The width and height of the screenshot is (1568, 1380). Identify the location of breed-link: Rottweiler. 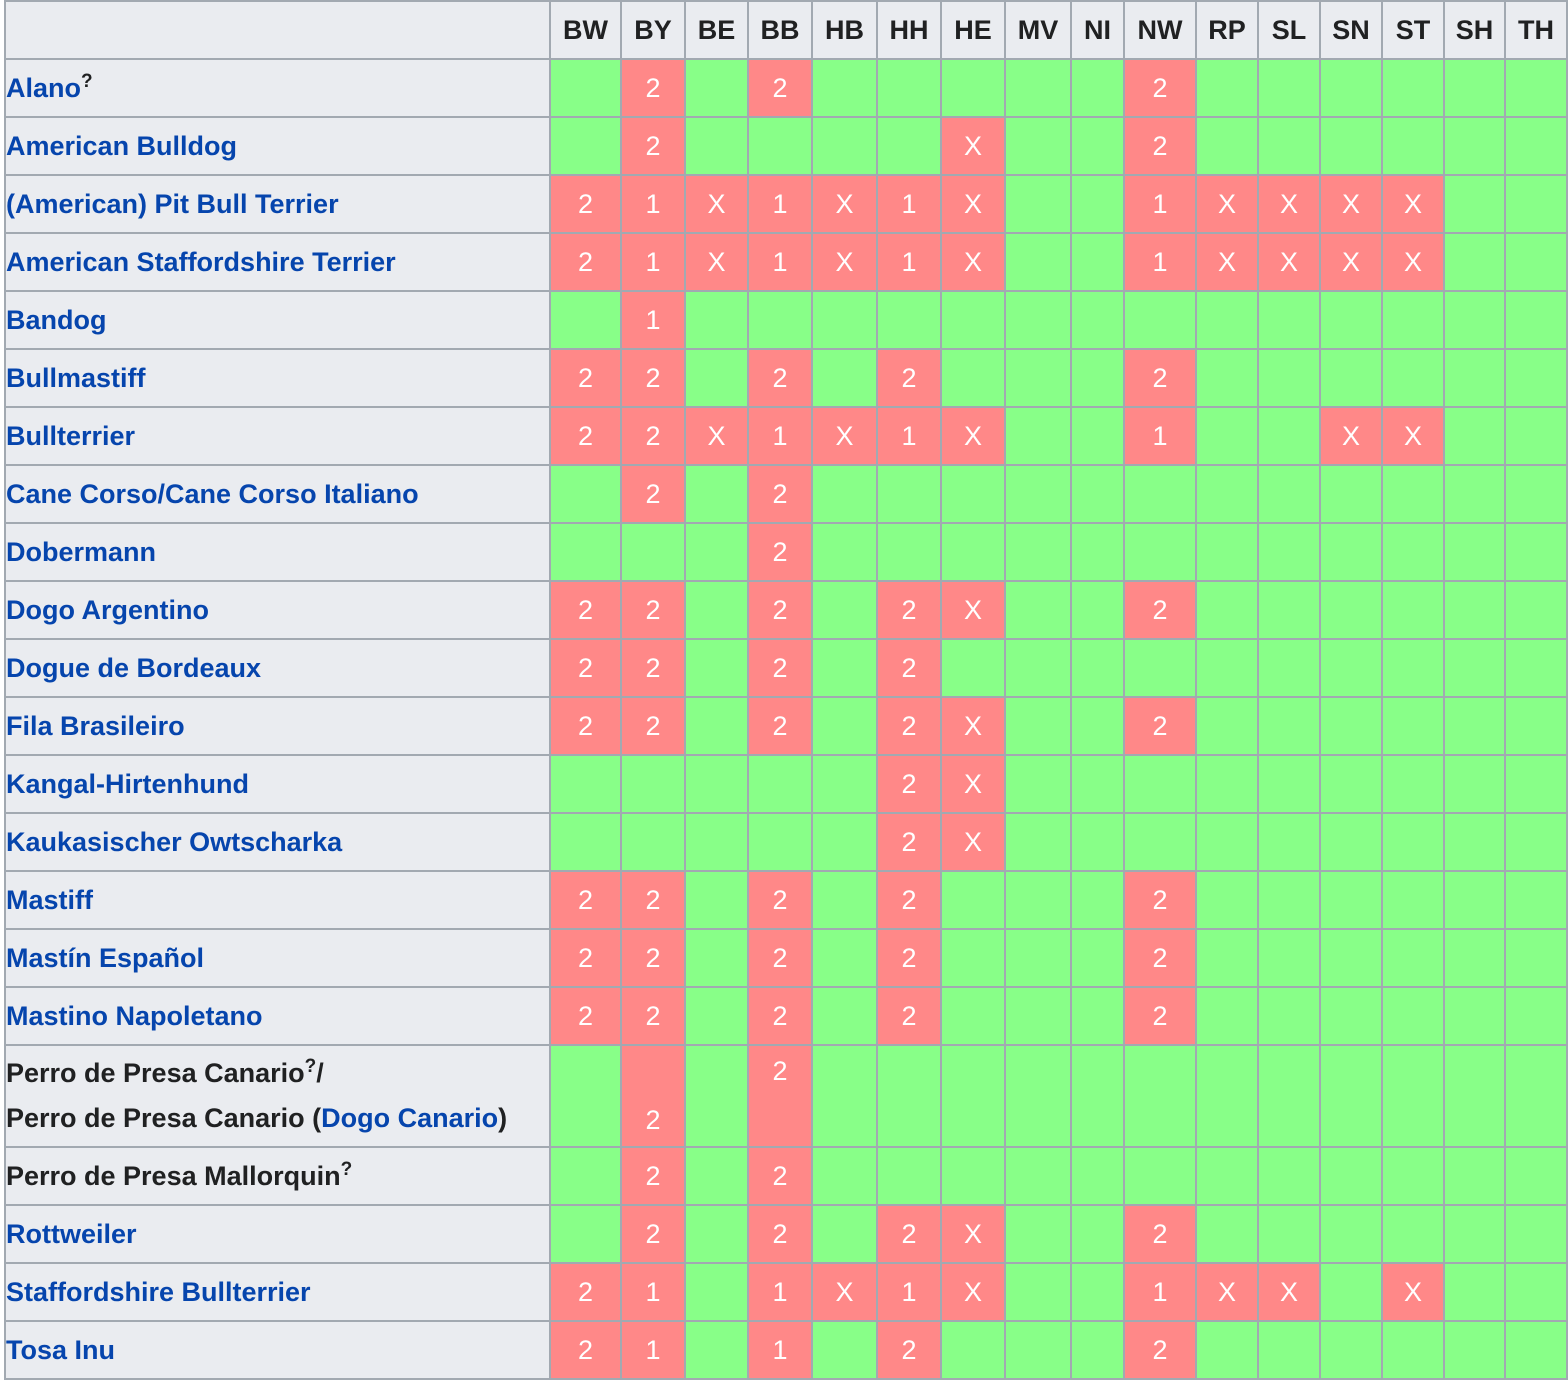
(71, 1233).